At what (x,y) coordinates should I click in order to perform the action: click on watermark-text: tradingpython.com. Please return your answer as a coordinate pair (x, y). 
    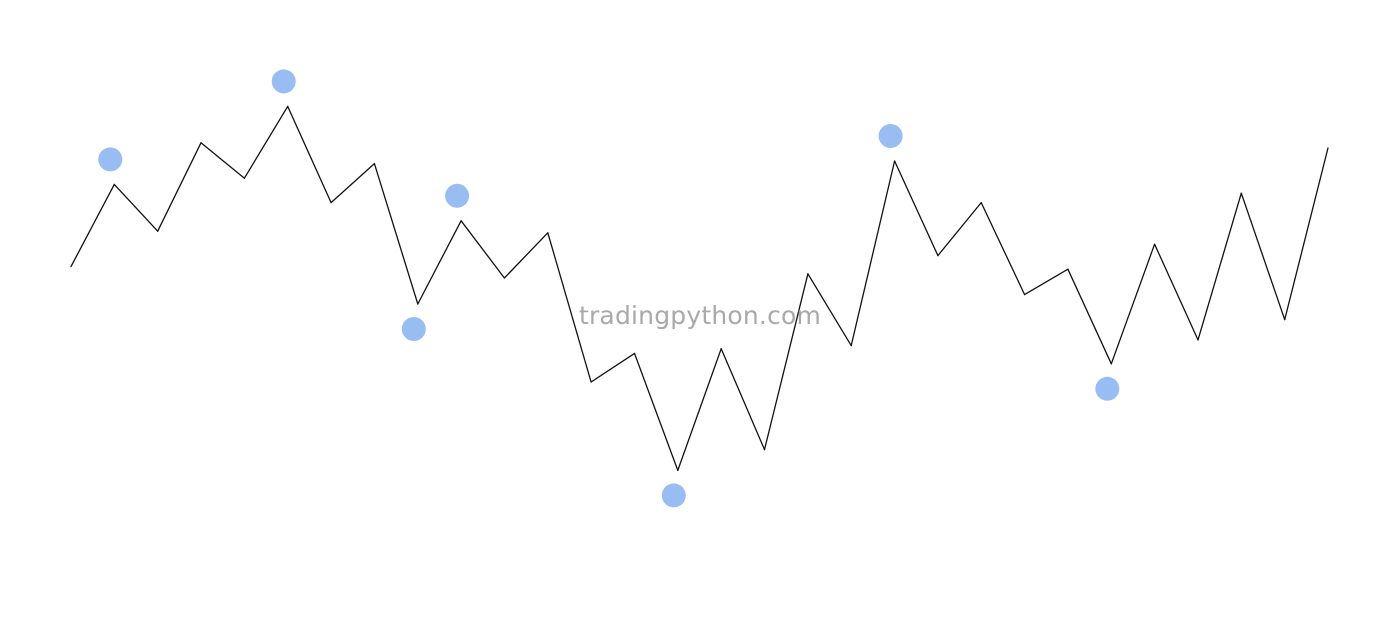
    Looking at the image, I should click on (700, 315).